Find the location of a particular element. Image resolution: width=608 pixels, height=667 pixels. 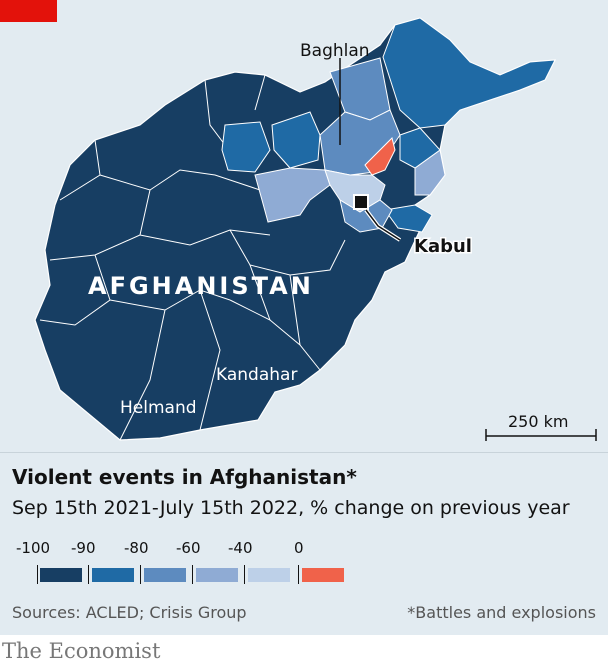

legend-tick: -40 is located at coordinates (240, 548).